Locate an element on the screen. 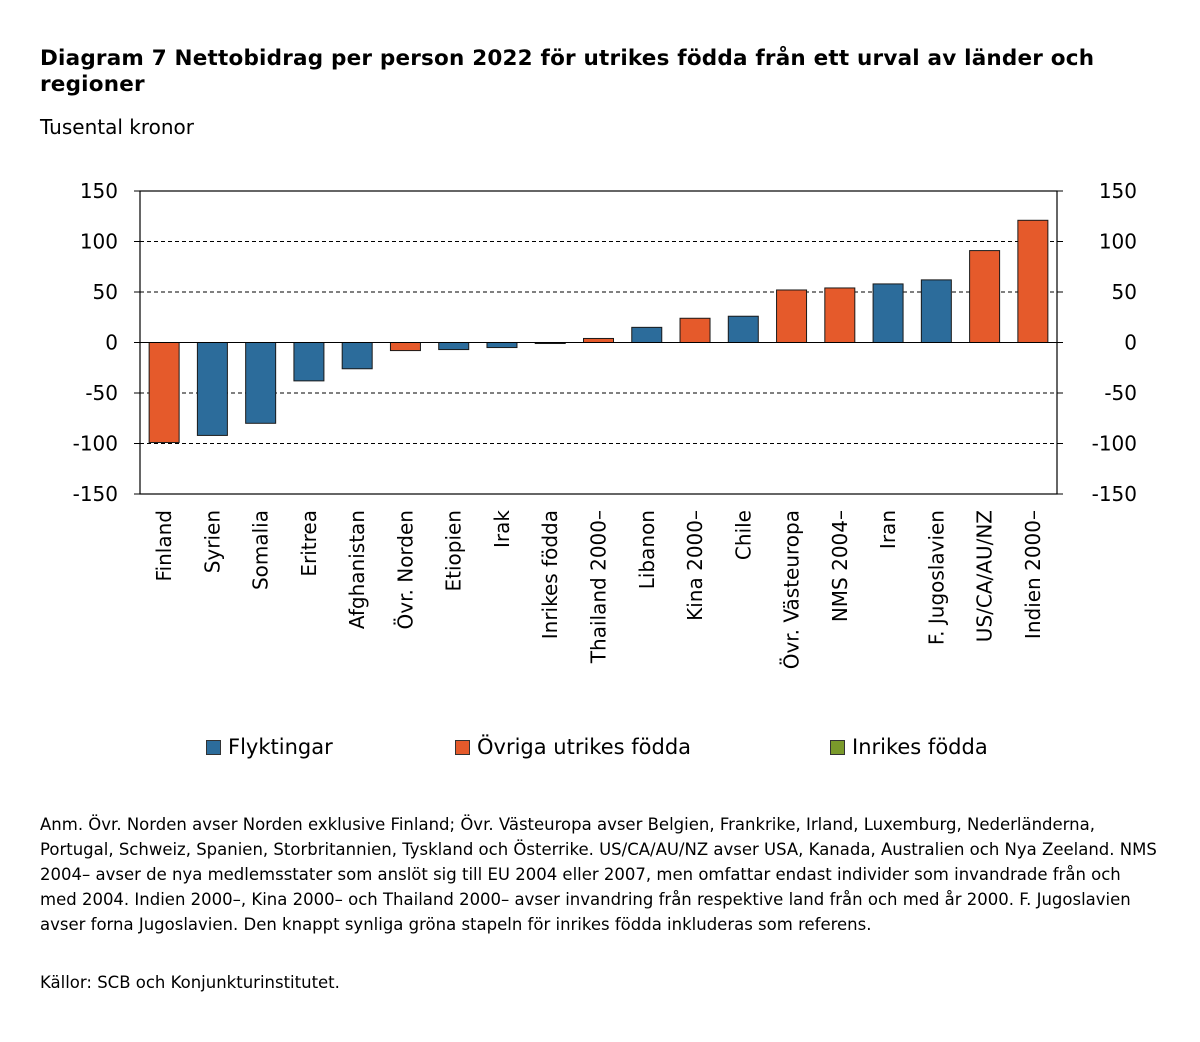  category-label: Libanon is located at coordinates (647, 549).